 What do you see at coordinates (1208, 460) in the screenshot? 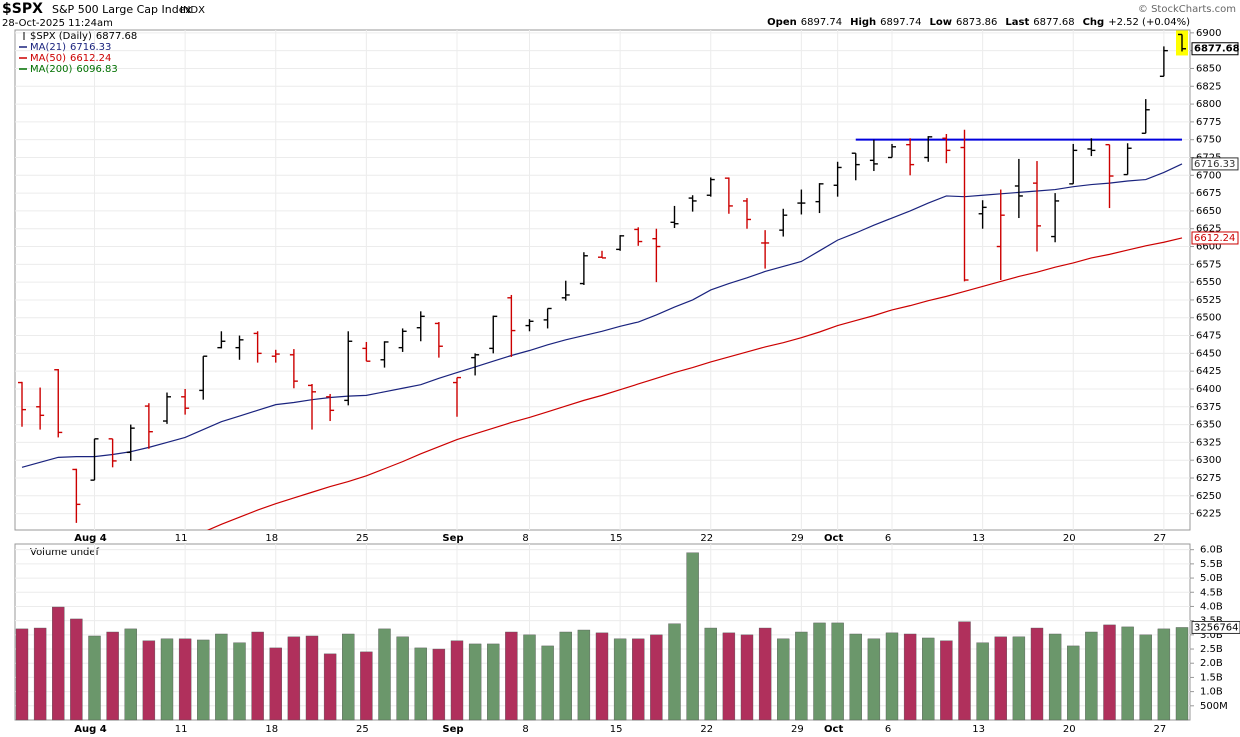
I see `y-tick-label: 6300` at bounding box center [1208, 460].